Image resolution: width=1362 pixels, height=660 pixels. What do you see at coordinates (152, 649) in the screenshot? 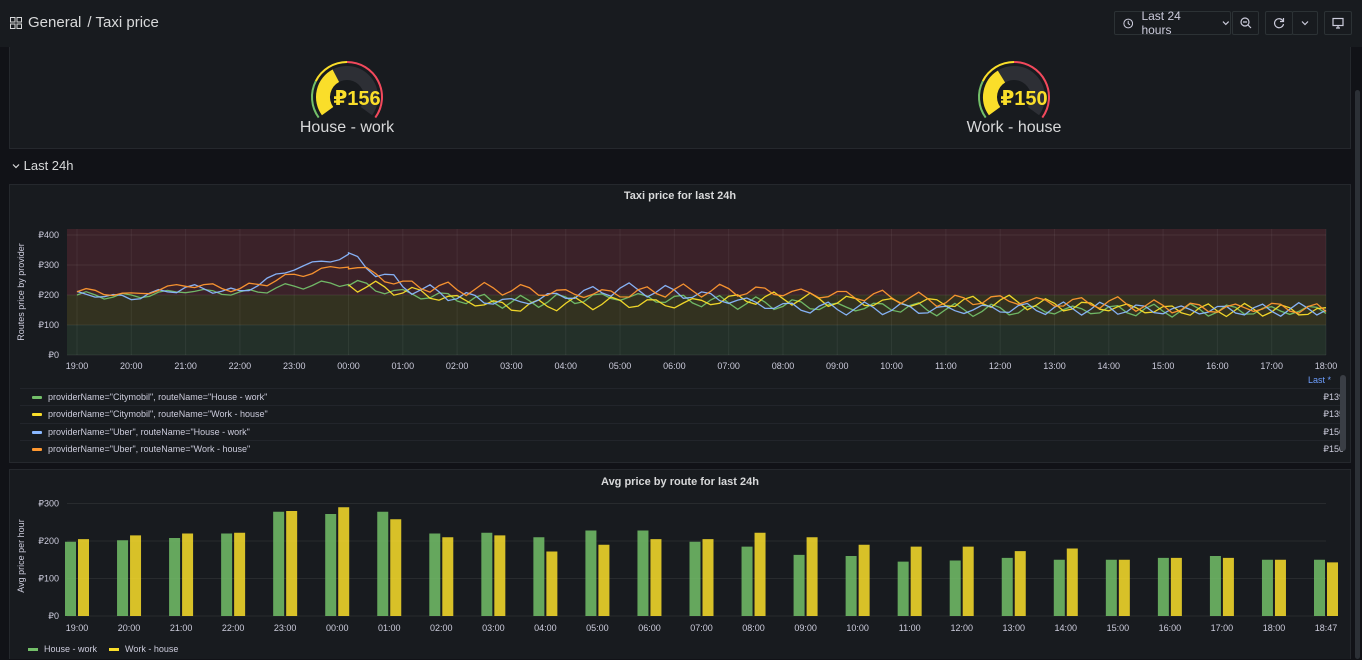
I see `legend-label: Work - house` at bounding box center [152, 649].